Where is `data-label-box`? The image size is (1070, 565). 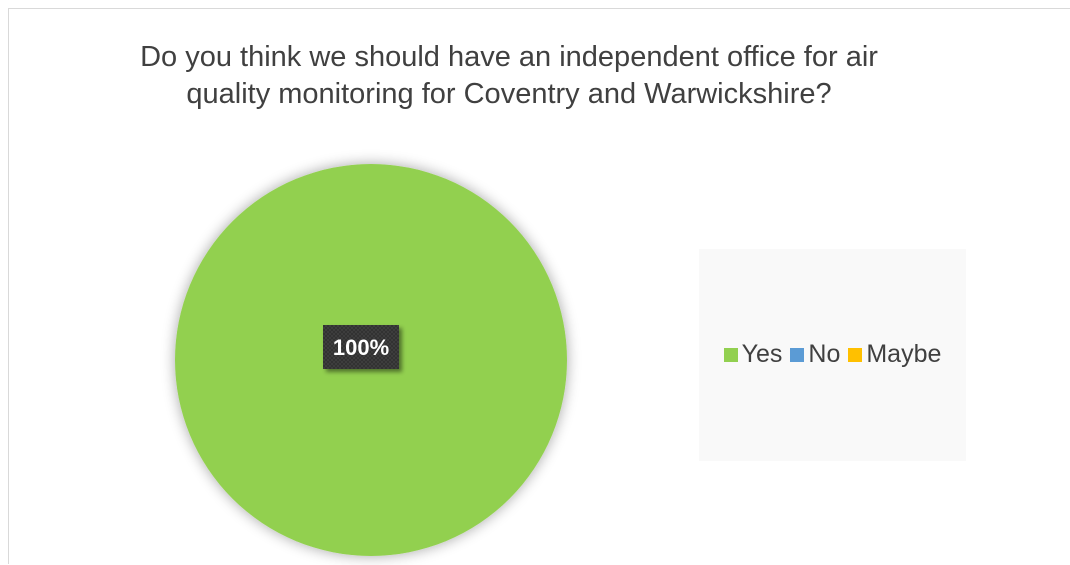 data-label-box is located at coordinates (361, 347).